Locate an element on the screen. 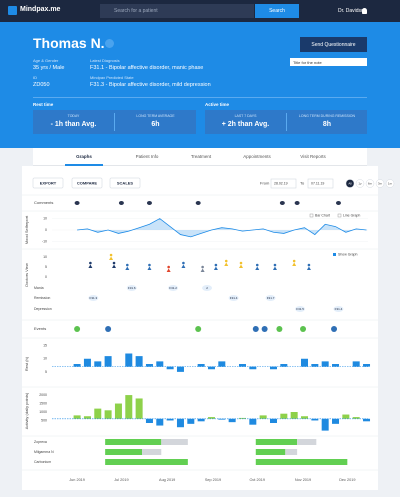 The width and height of the screenshot is (400, 497). send-questionnaire: Send Questionnaire is located at coordinates (333, 44).